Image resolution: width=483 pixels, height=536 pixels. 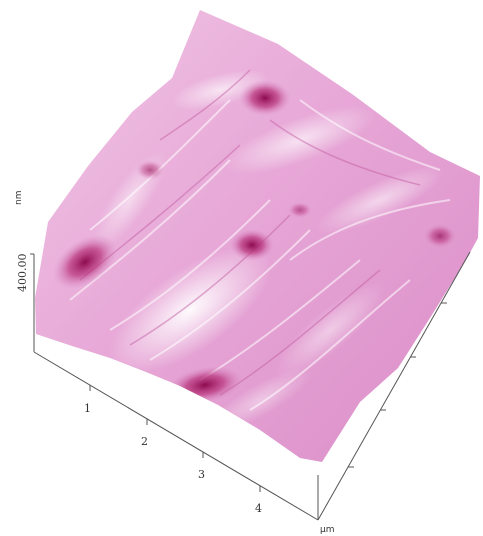 What do you see at coordinates (19, 198) in the screenshot?
I see `z-axis-unit: nm` at bounding box center [19, 198].